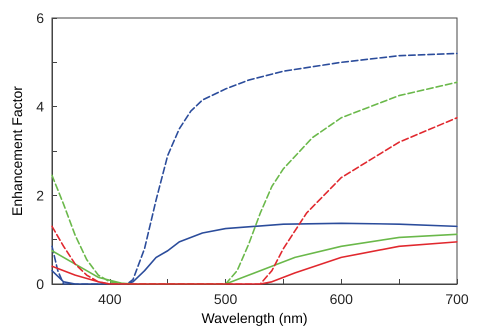 This screenshot has width=500, height=333. I want to click on x-tick-label: 700, so click(457, 299).